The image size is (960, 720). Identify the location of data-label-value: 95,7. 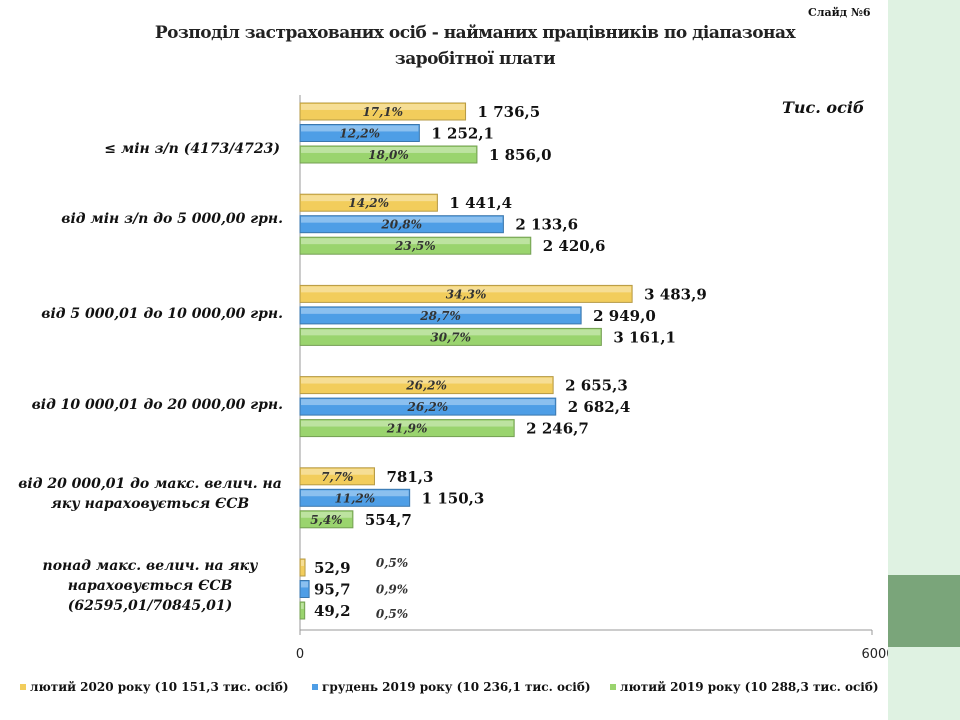
(332, 590).